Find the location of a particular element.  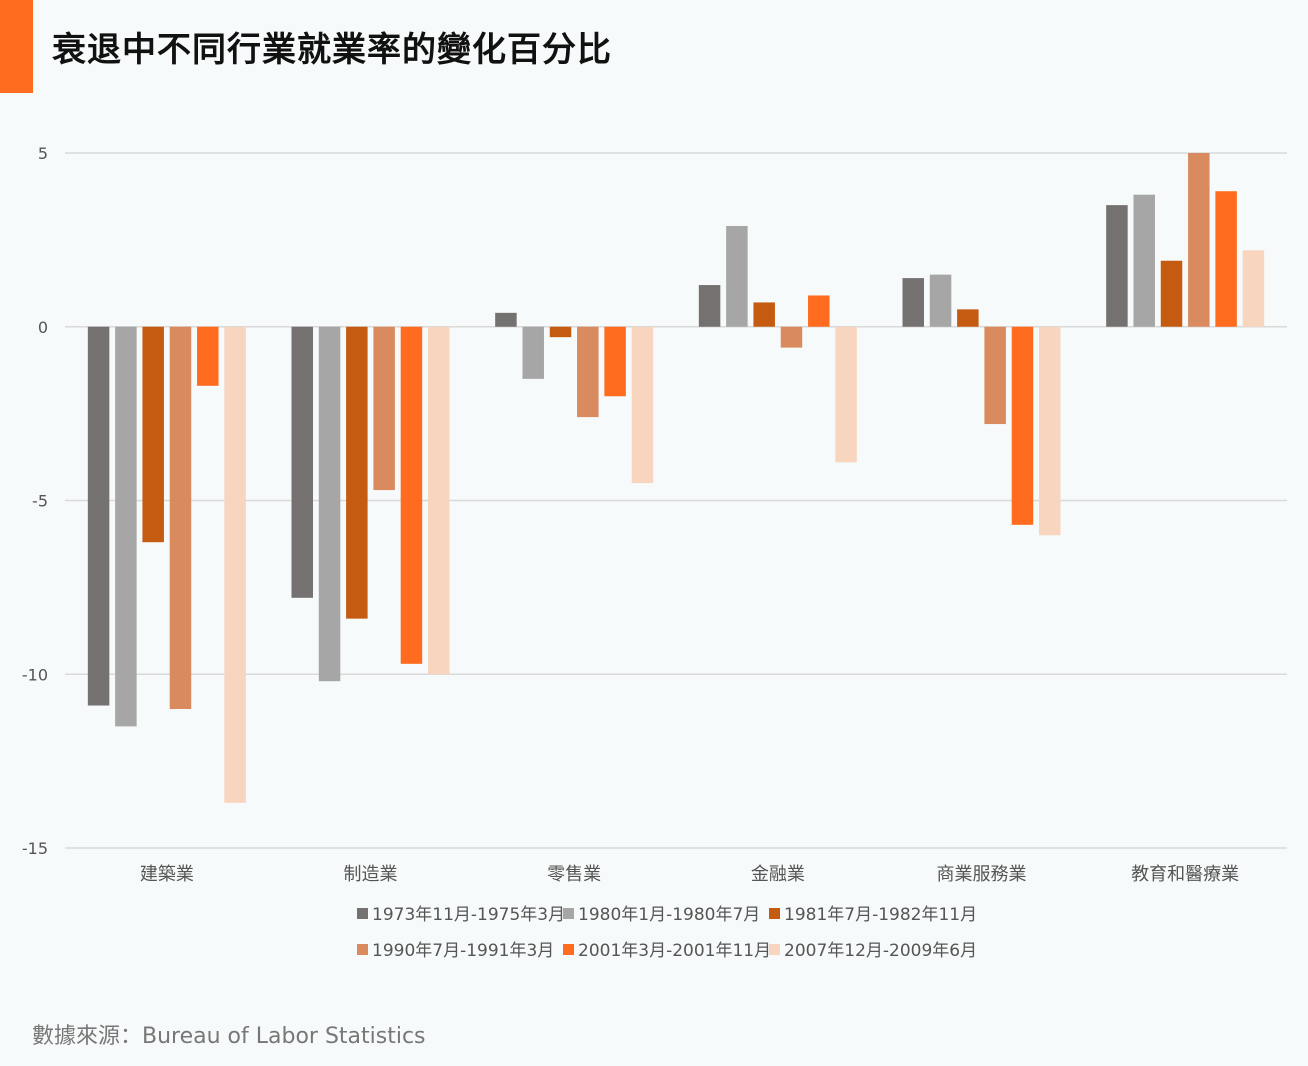

y-tick-label: -10 is located at coordinates (35, 674).